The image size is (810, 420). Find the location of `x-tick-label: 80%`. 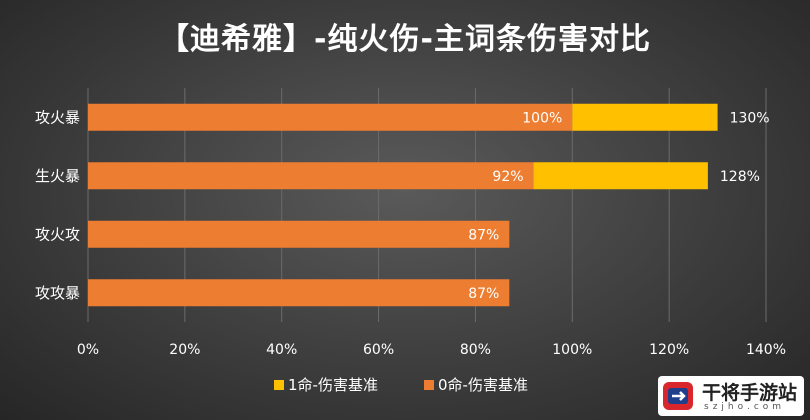

x-tick-label: 80% is located at coordinates (475, 350).